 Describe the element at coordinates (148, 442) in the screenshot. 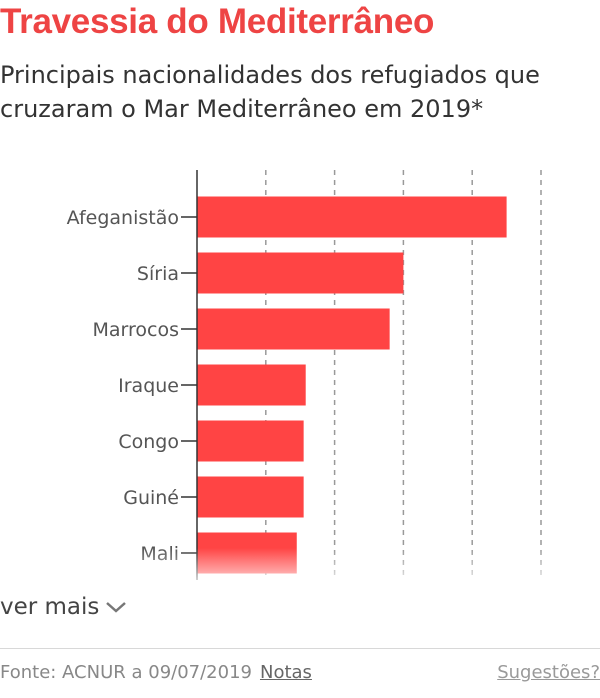

I see `category-label: Congo` at that location.